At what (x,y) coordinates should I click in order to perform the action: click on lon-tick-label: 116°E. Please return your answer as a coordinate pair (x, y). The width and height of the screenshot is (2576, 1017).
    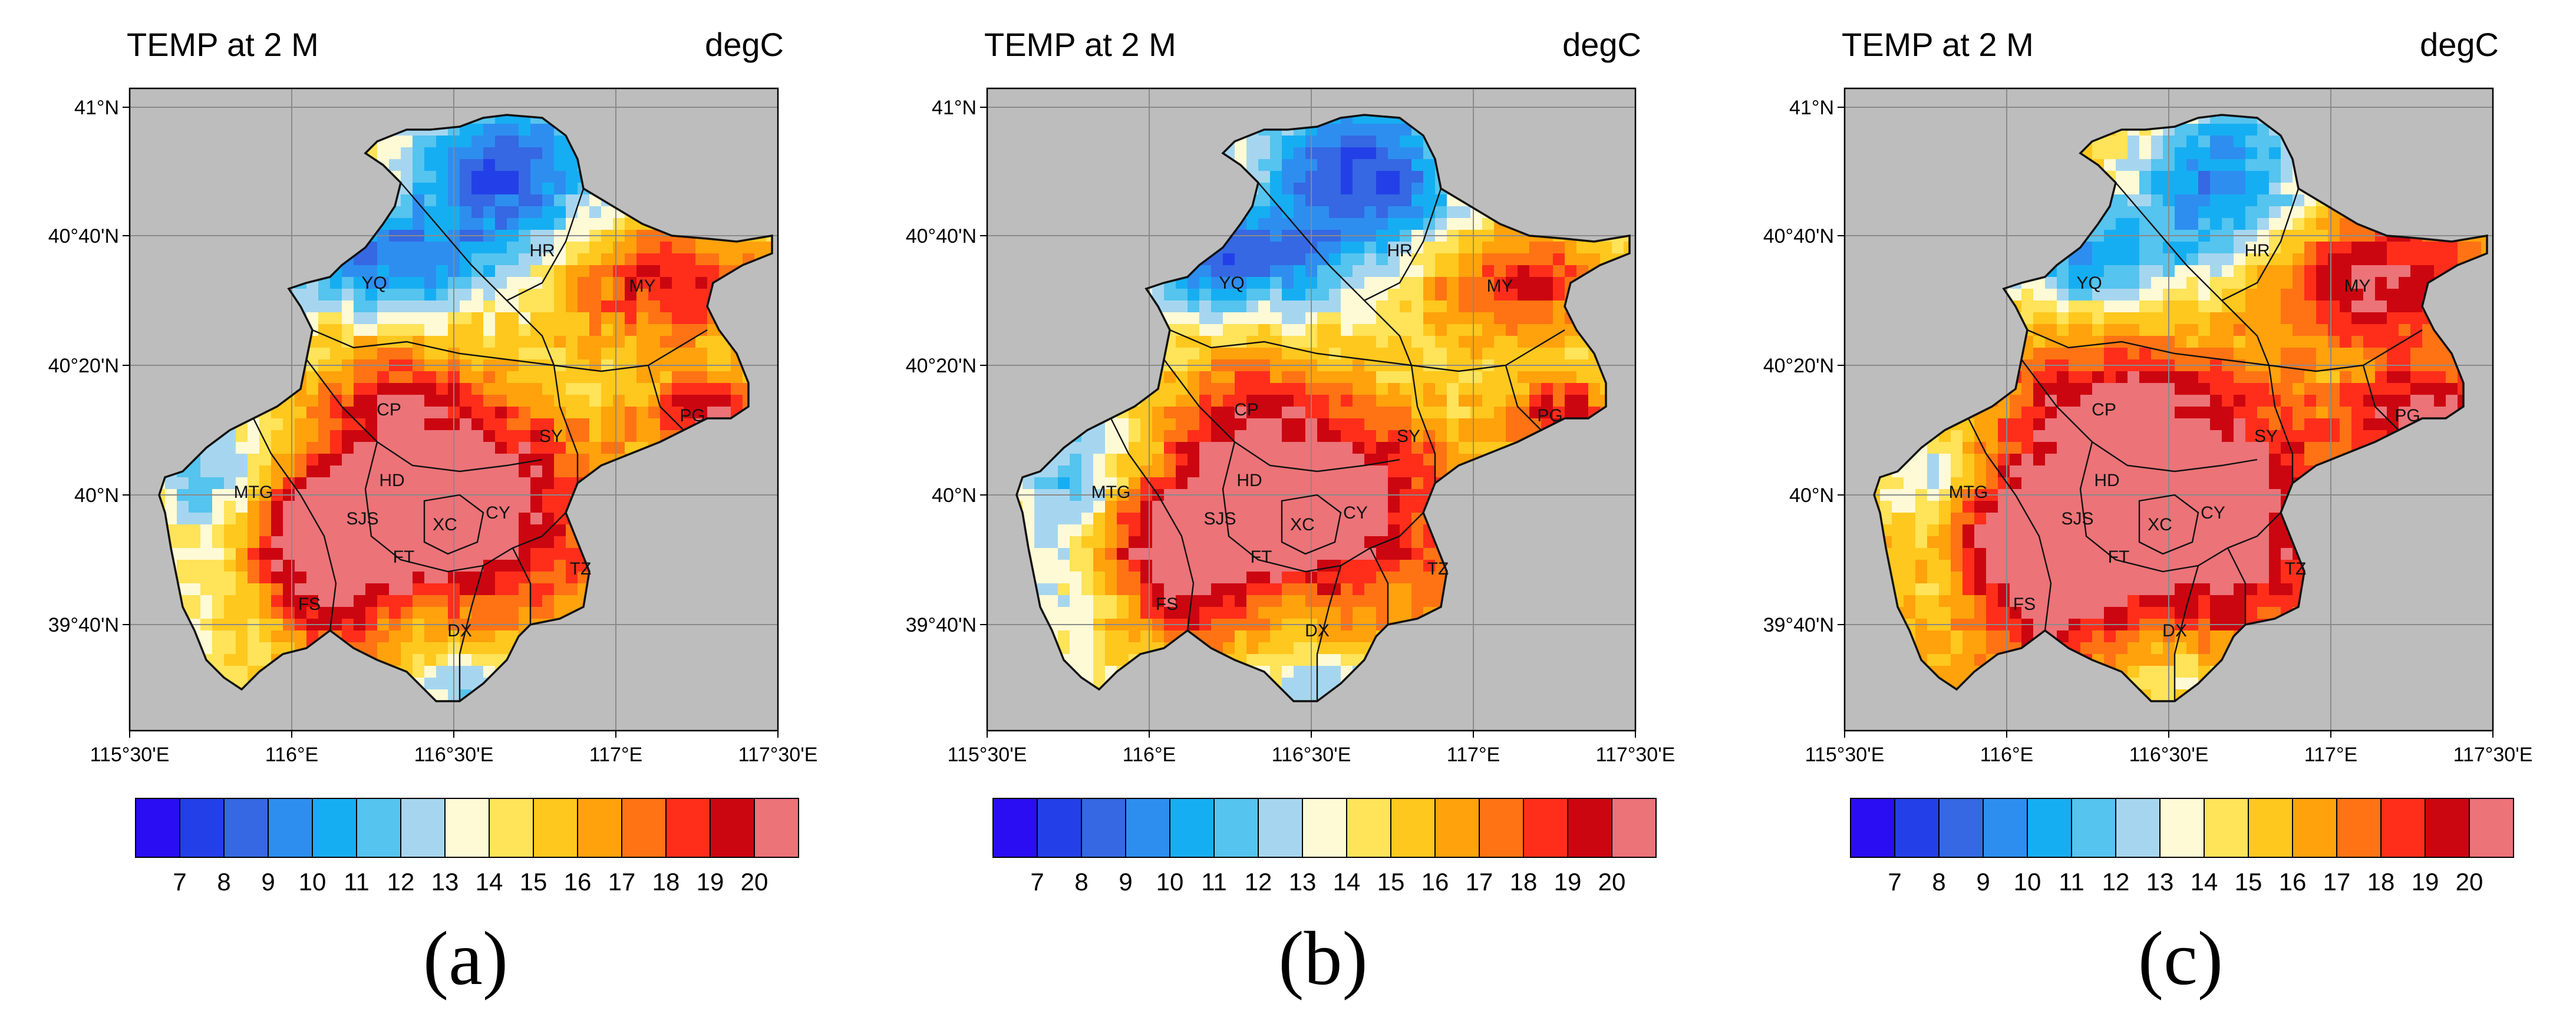
    Looking at the image, I should click on (2007, 755).